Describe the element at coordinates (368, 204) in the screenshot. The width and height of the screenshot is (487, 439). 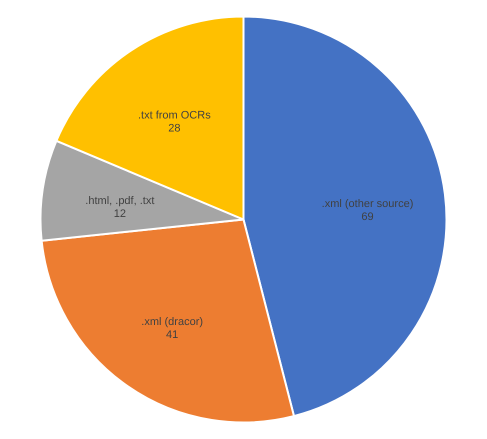
I see `slice-label: .xml (other source)` at that location.